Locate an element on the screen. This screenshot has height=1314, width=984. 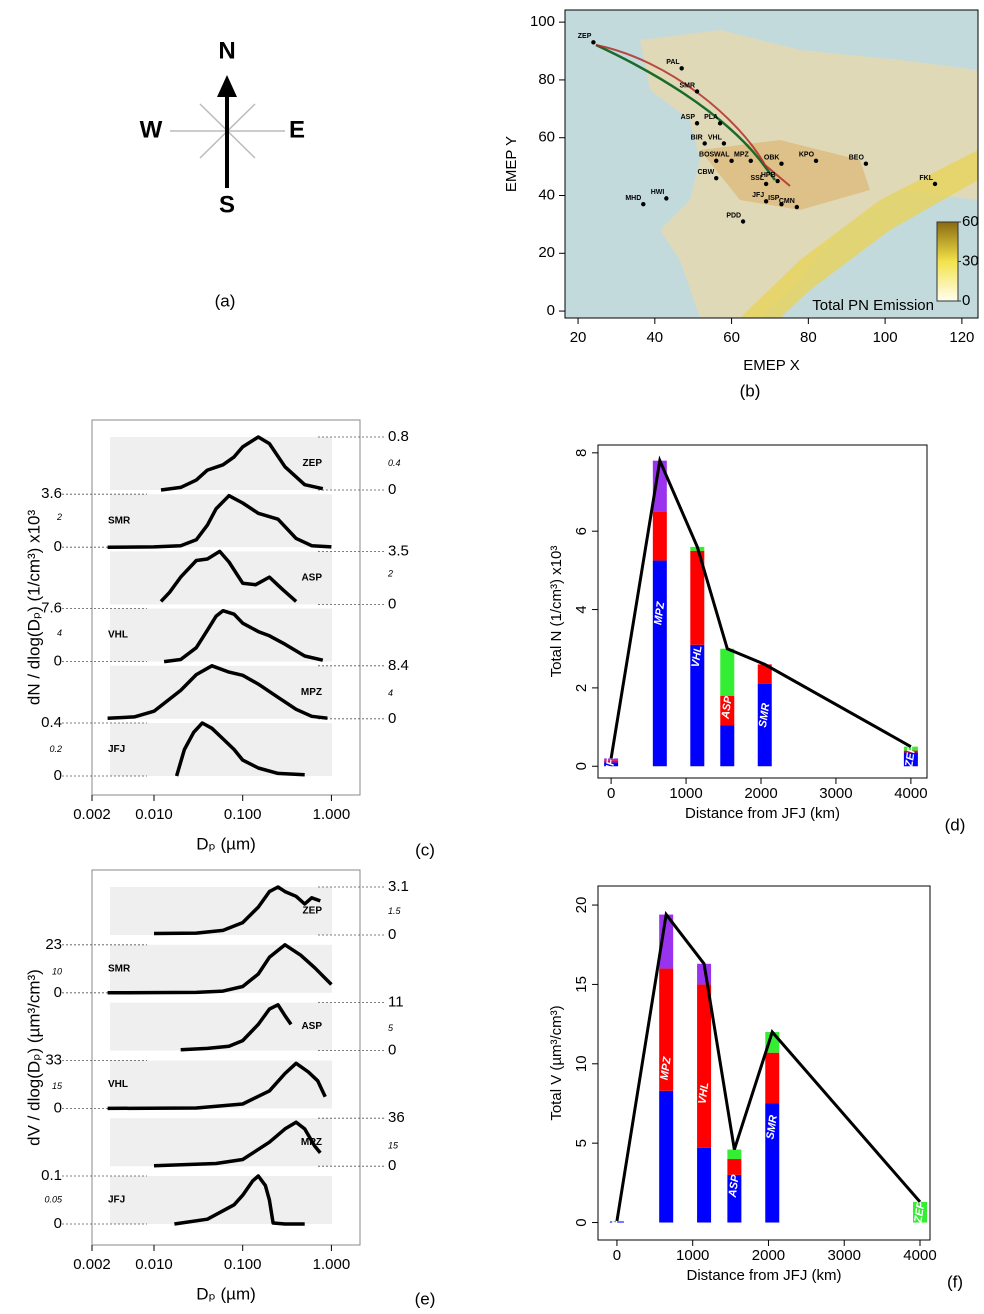
x-tick-label: 40 is located at coordinates (654, 337).